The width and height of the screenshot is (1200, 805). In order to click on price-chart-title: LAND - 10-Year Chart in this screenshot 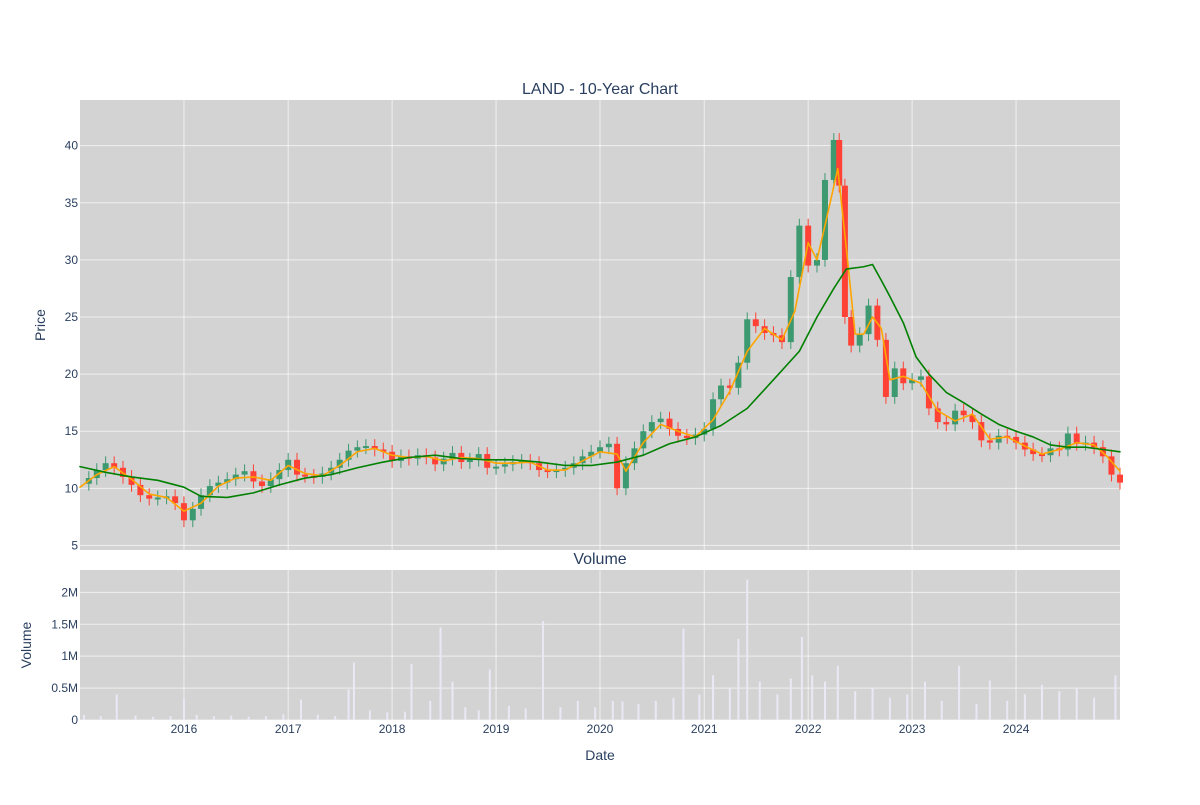, I will do `click(600, 89)`.